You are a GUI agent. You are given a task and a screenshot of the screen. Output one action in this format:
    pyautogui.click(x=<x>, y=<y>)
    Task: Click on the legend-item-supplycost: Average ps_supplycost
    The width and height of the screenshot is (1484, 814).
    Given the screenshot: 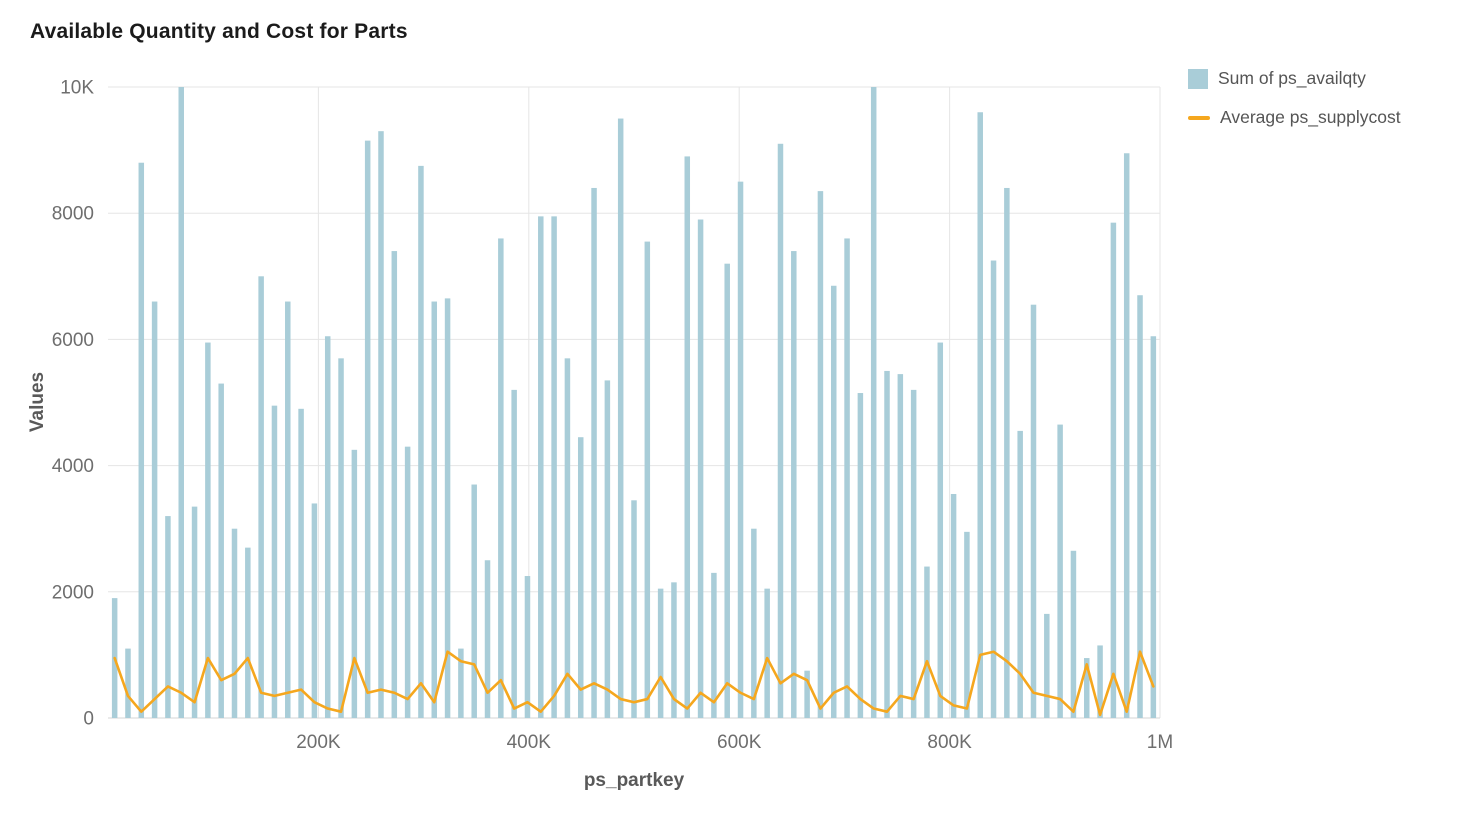 What is the action you would take?
    pyautogui.click(x=1294, y=117)
    